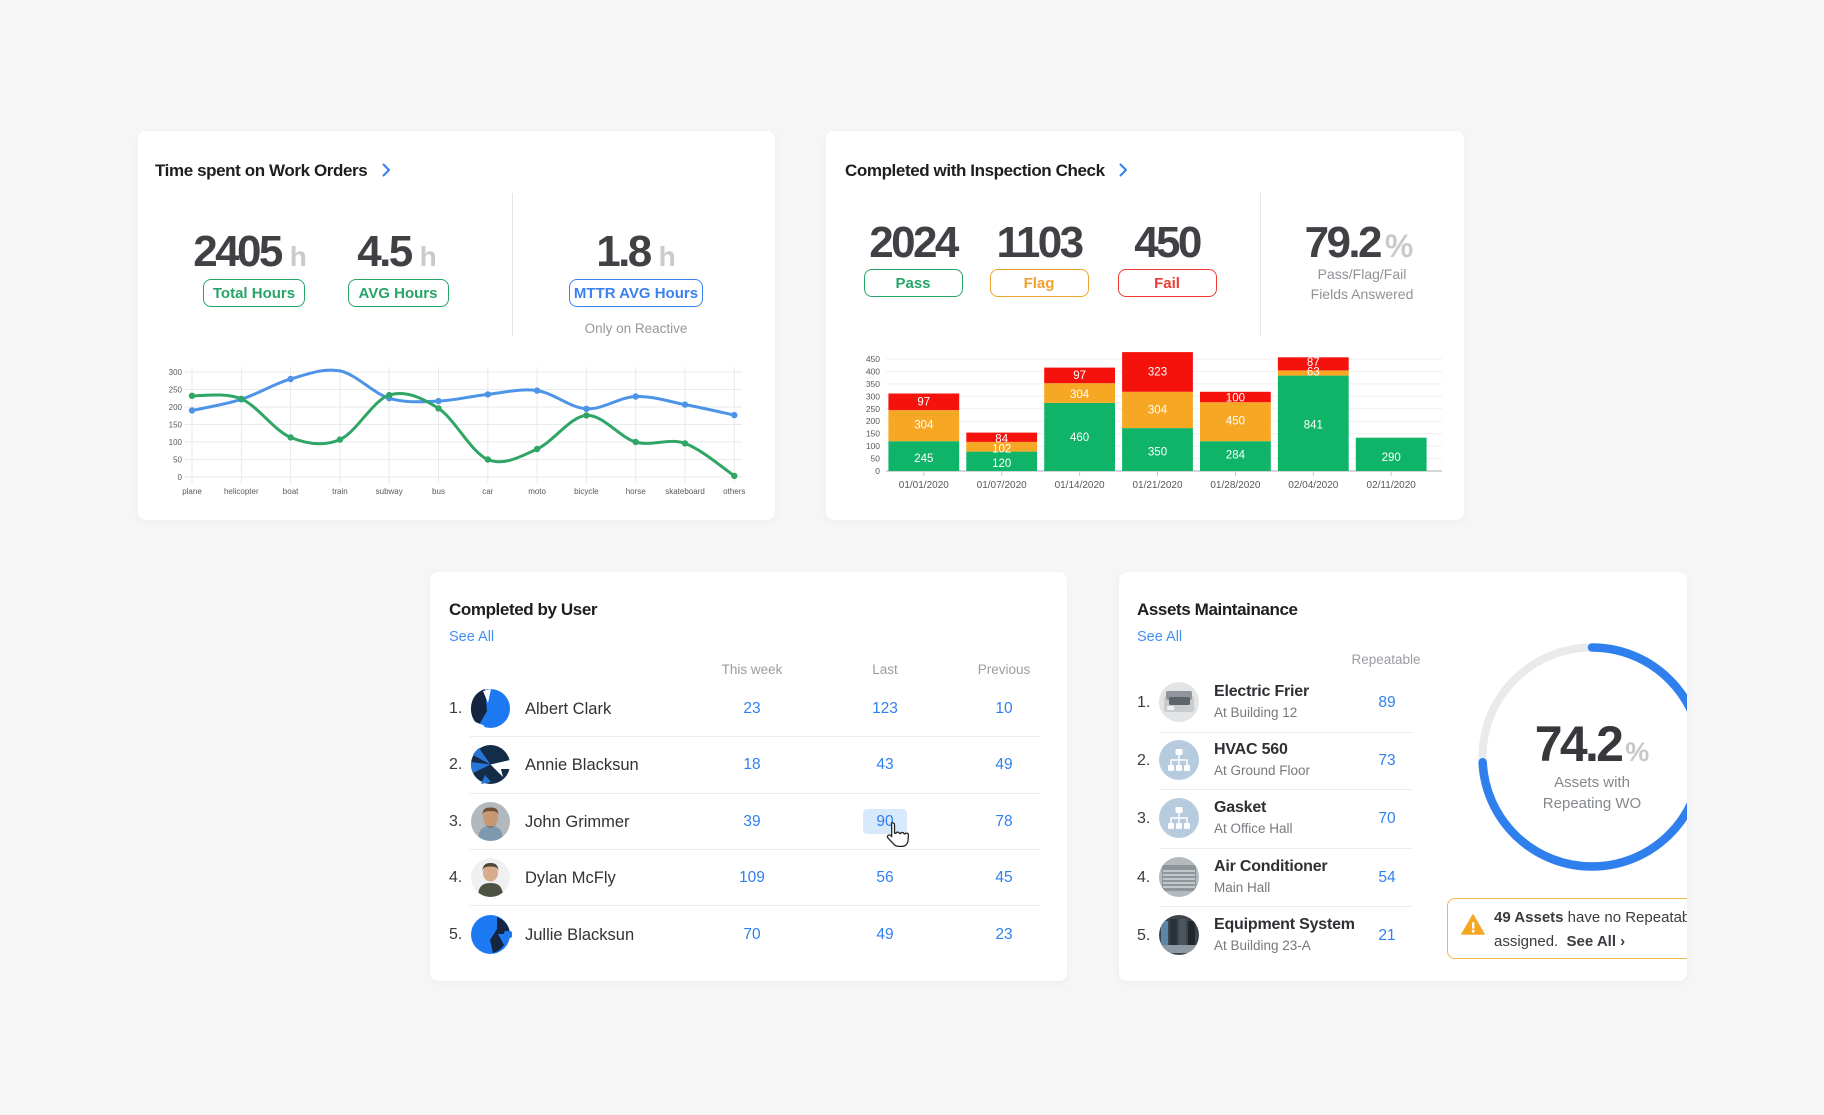 The height and width of the screenshot is (1115, 1824). I want to click on svg-text: 01/07/2020, so click(1002, 485).